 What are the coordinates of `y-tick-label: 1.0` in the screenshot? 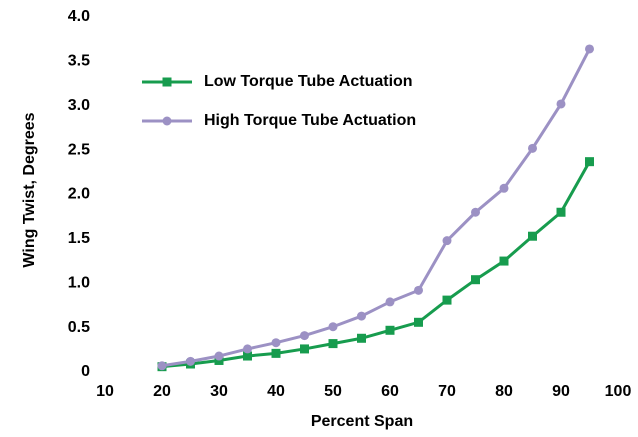 It's located at (79, 282).